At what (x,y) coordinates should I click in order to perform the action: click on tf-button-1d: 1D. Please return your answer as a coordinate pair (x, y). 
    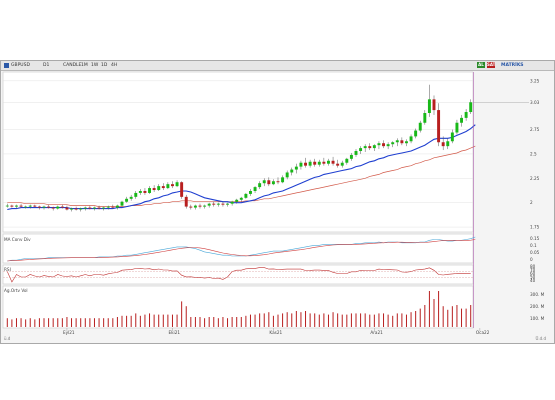
    Looking at the image, I should click on (104, 65).